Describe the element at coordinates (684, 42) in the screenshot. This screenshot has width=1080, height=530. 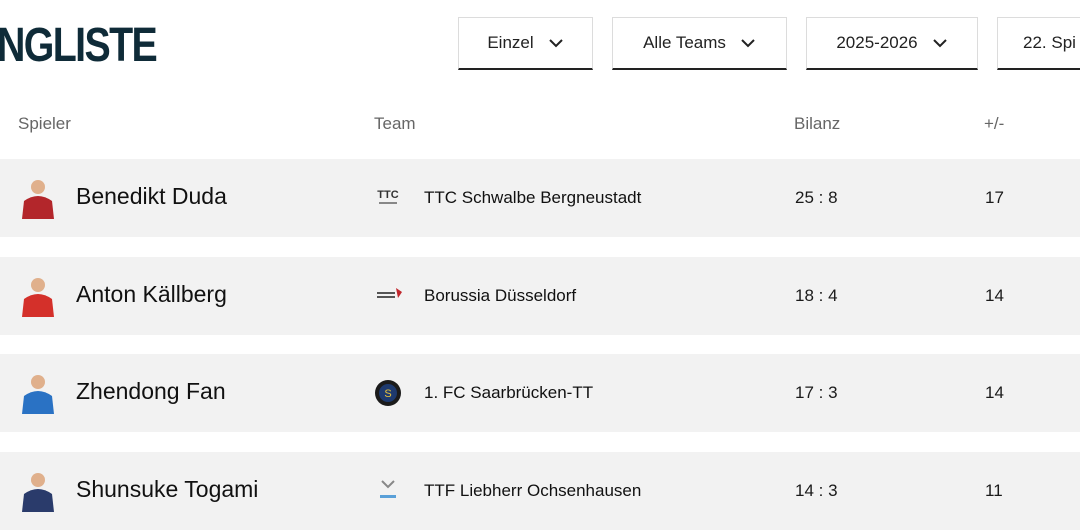
I see `filter-label: Alle Teams` at that location.